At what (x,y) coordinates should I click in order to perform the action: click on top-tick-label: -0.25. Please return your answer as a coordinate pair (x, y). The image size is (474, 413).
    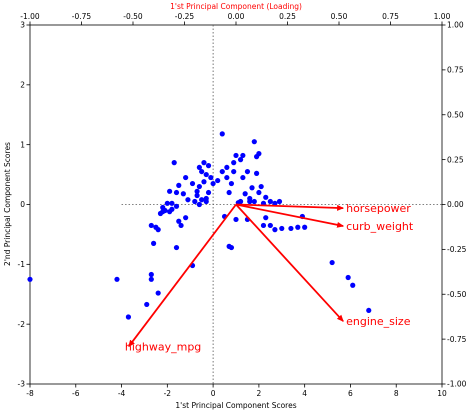
    Looking at the image, I should click on (185, 16).